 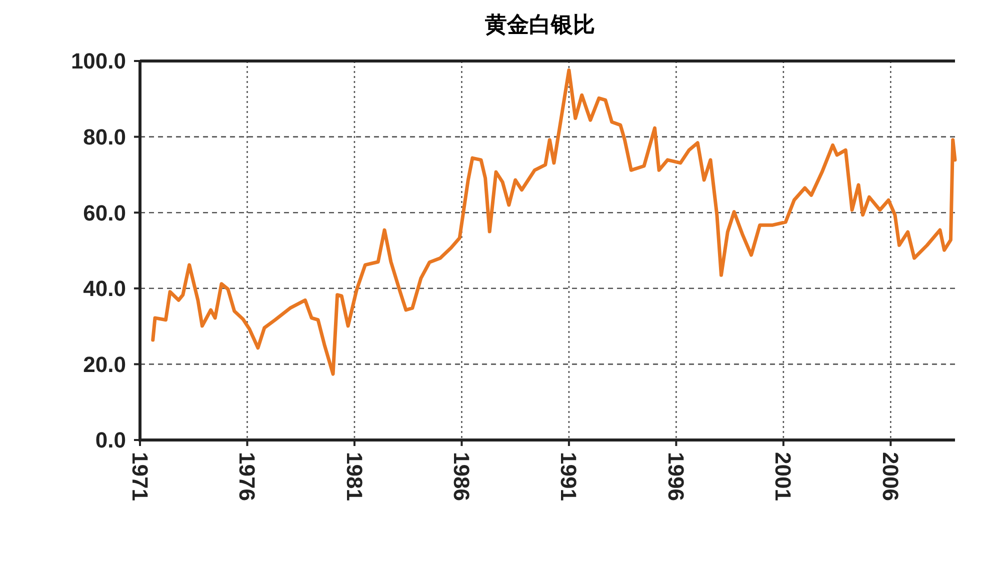 I want to click on x-tick-label: 1986, so click(x=461, y=476).